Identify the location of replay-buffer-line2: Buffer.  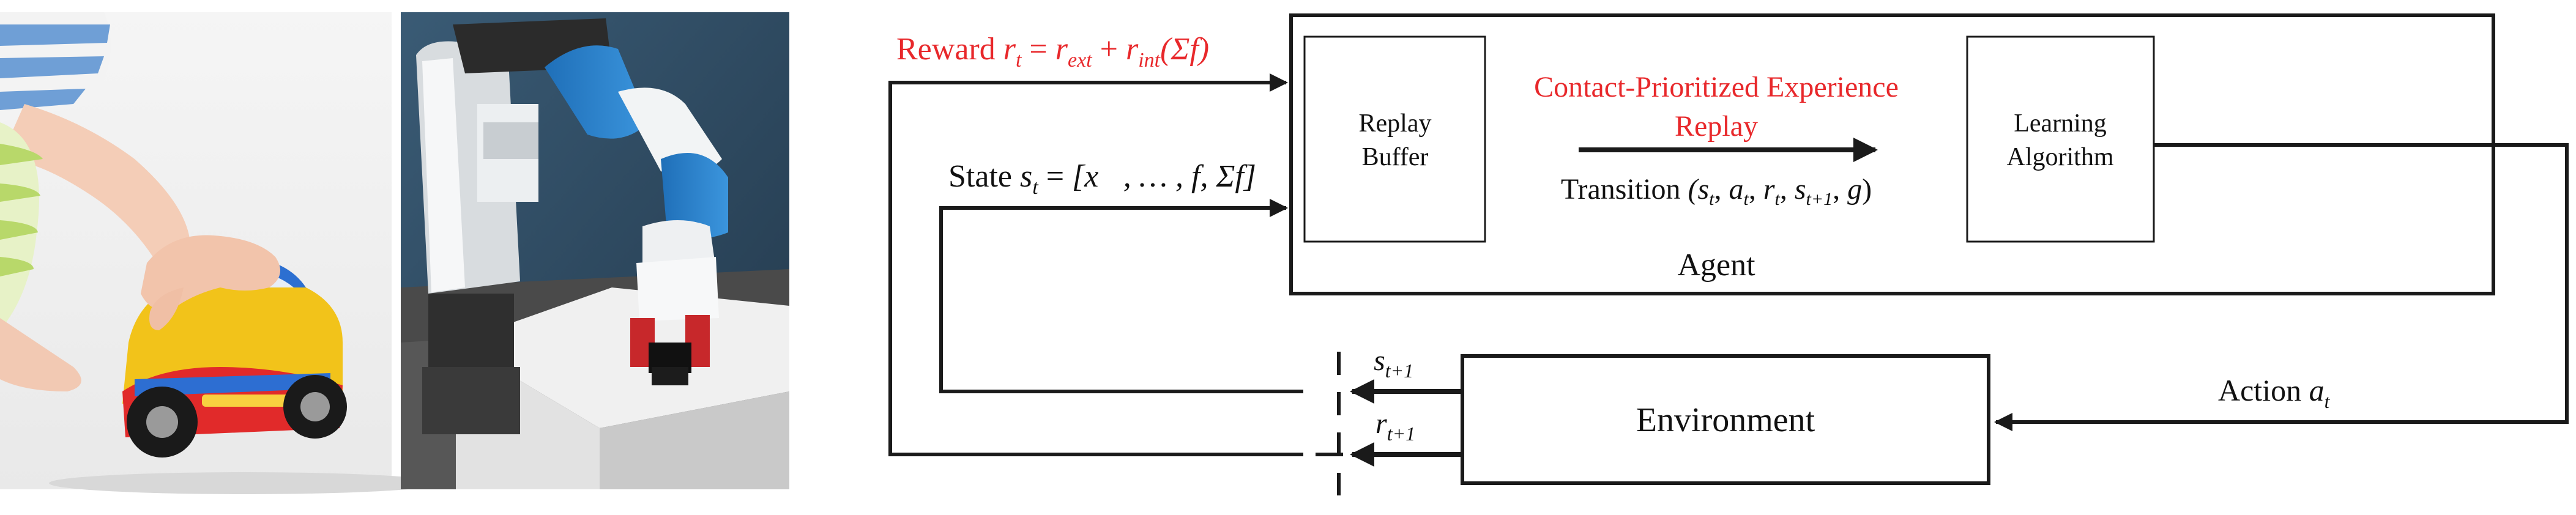
(1396, 157).